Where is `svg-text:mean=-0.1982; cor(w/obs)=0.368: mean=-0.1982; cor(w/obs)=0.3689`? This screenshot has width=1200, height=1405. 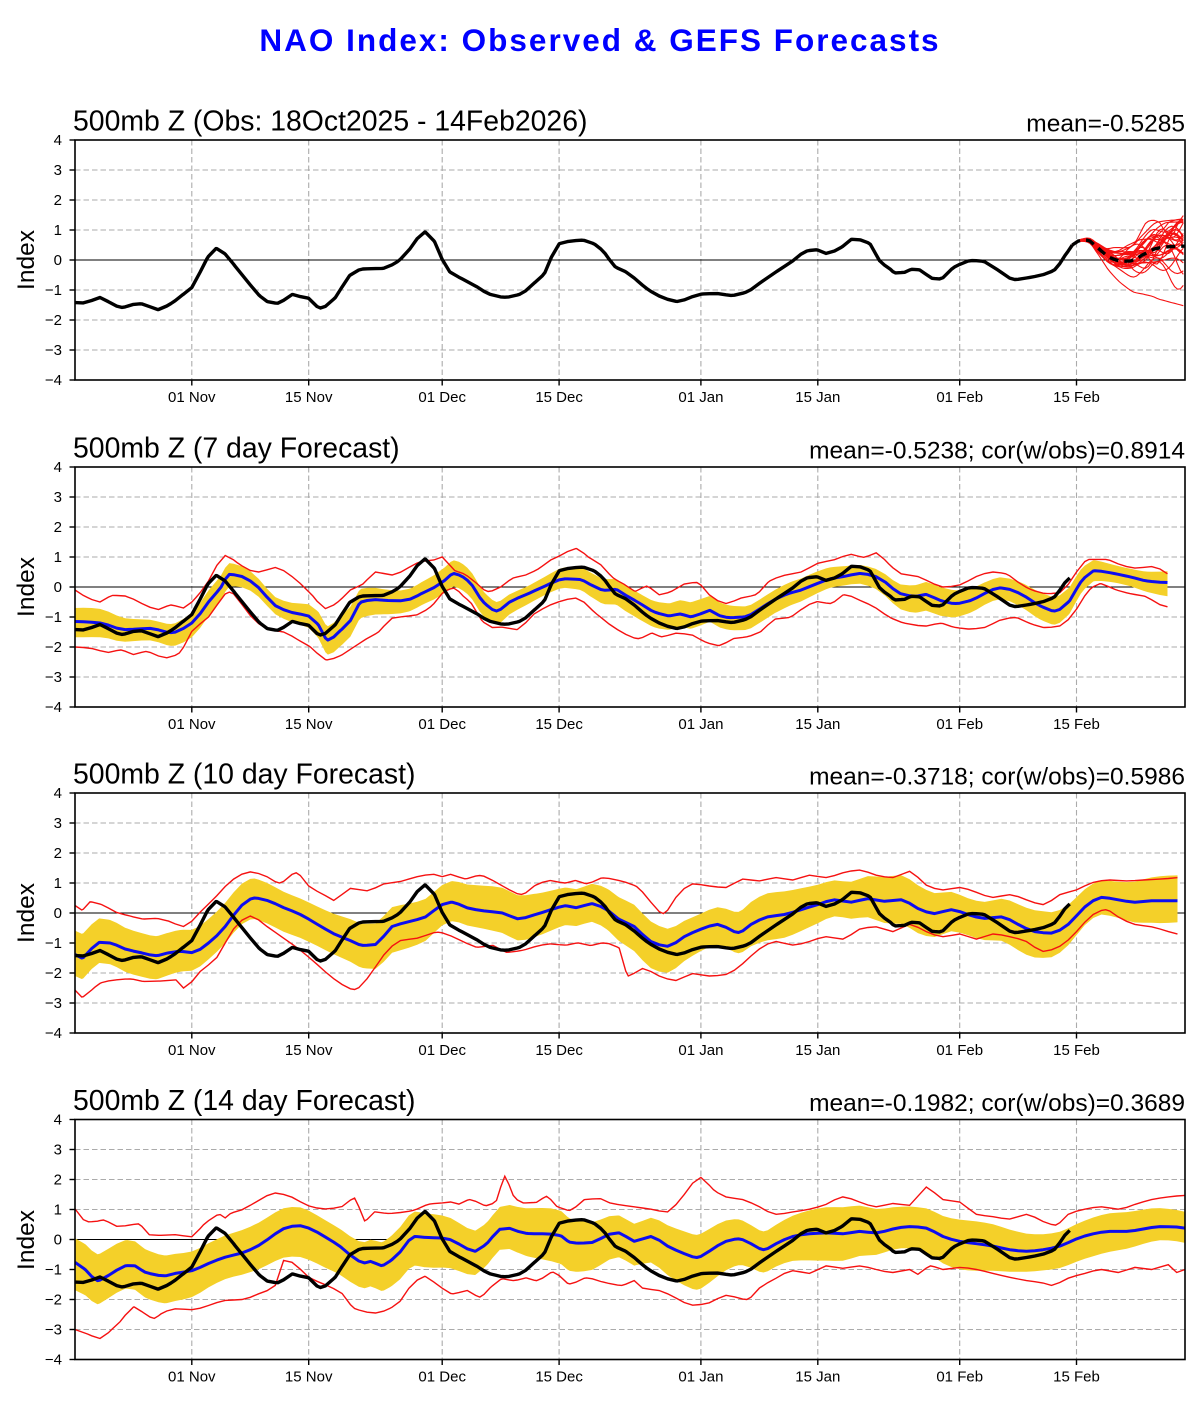
svg-text:mean=-0.1982; cor(w/obs)=0.368: mean=-0.1982; cor(w/obs)=0.3689 is located at coordinates (997, 1103).